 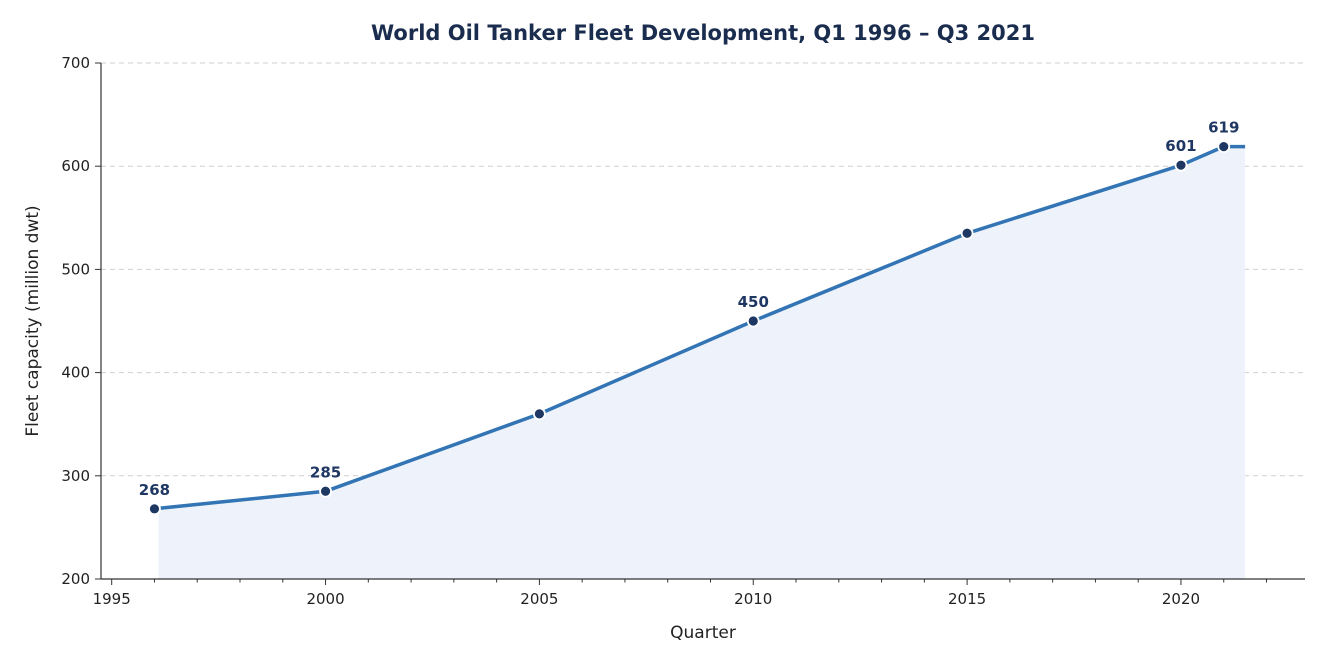 I want to click on y-tick-label: 300, so click(x=75, y=476).